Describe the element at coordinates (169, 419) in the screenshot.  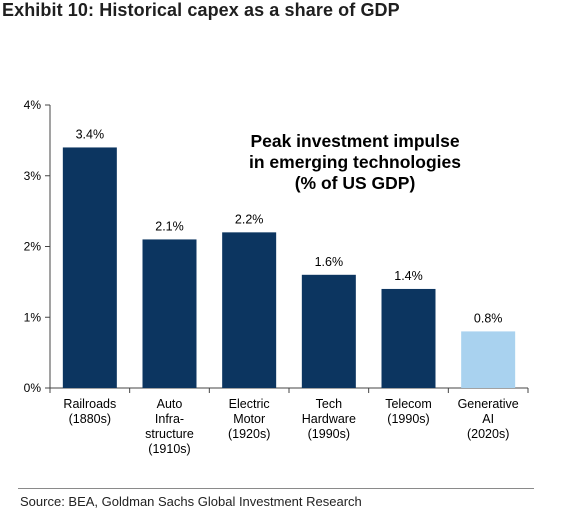
I see `category-label-line: Infra-` at that location.